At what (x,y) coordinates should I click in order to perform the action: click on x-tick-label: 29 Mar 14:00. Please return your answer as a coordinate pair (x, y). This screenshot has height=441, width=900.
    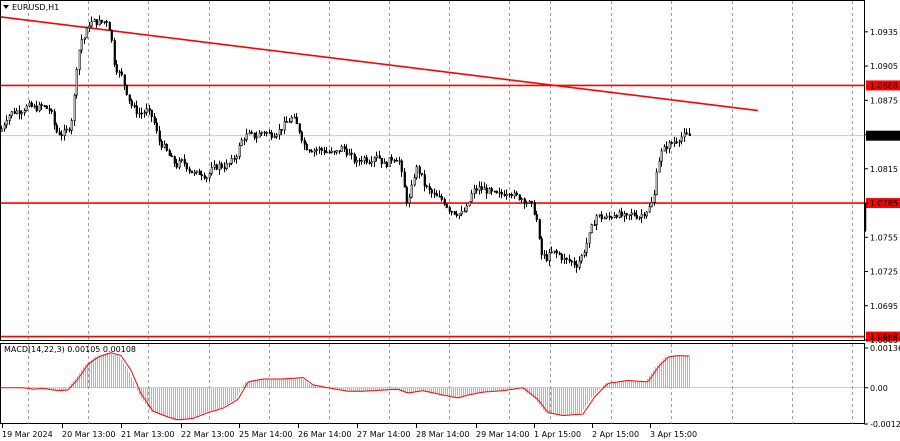
    Looking at the image, I should click on (502, 434).